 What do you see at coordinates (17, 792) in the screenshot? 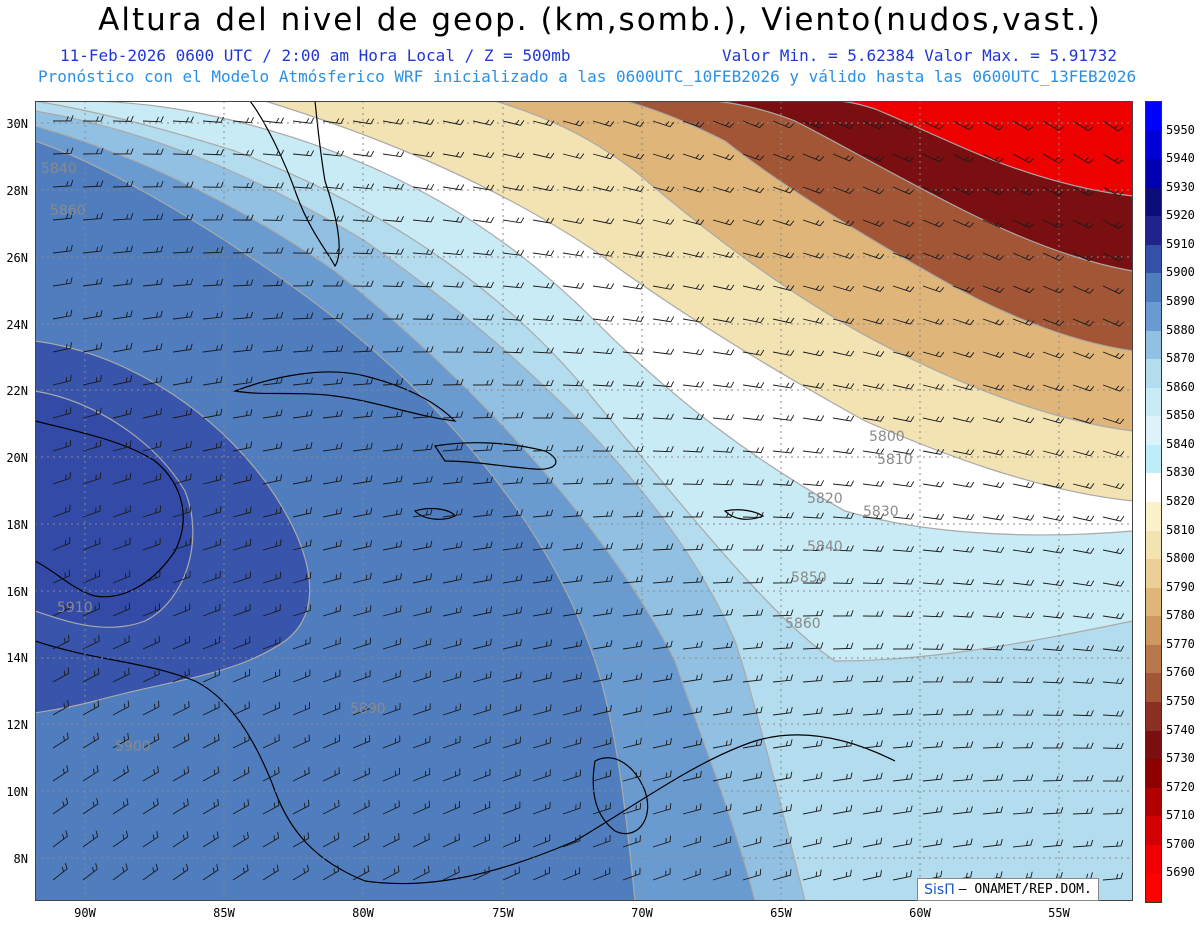
I see `lat-label: 10N` at bounding box center [17, 792].